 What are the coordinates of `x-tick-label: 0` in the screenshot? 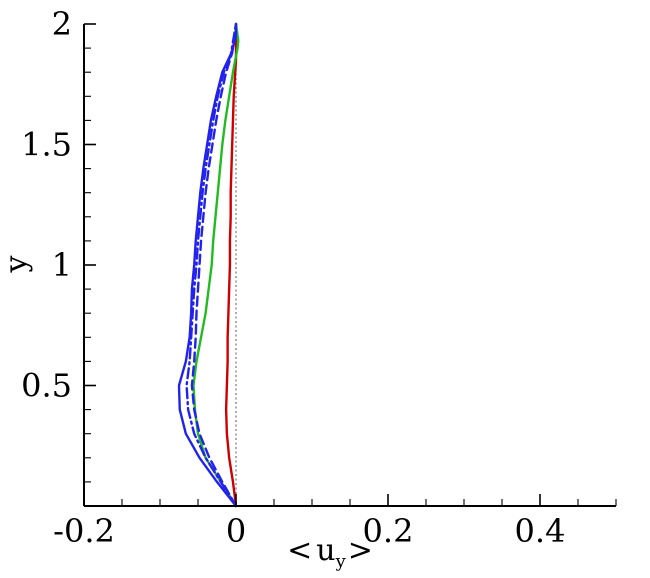 It's located at (236, 531).